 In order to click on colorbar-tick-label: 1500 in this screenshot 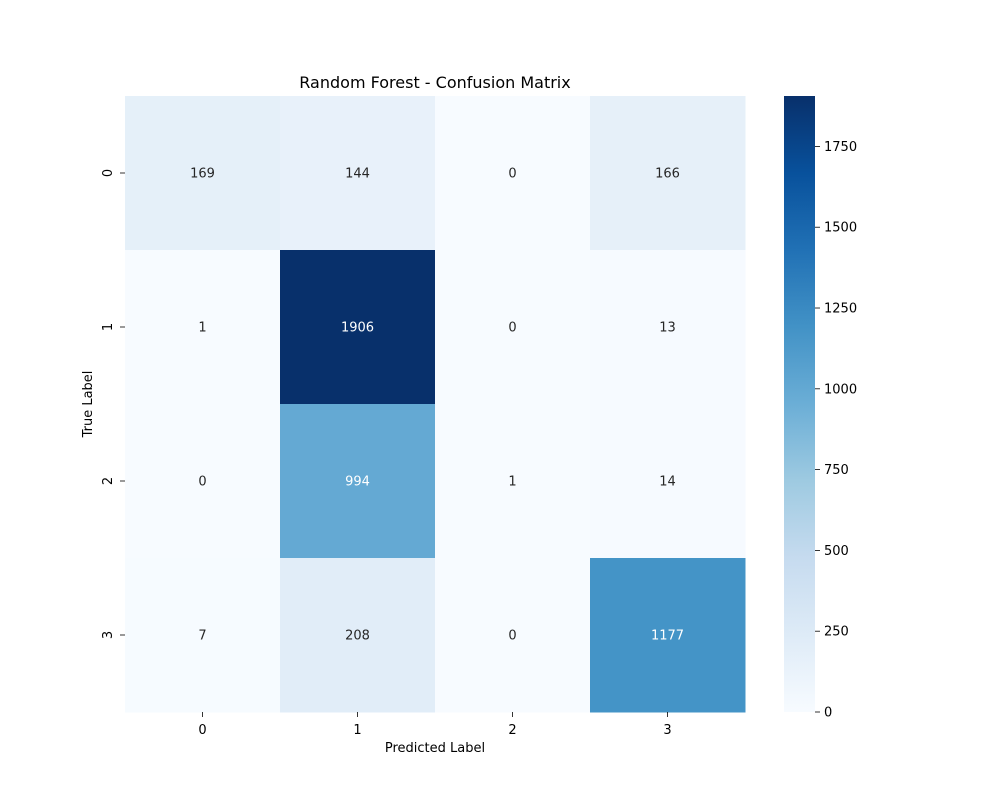, I will do `click(840, 228)`.